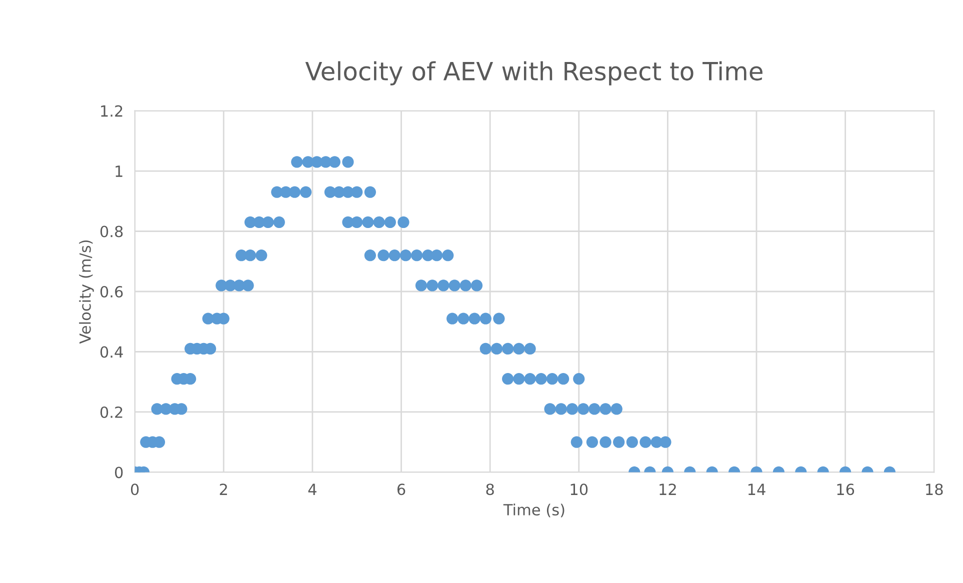  I want to click on y-tick-label: 0.8, so click(111, 232).